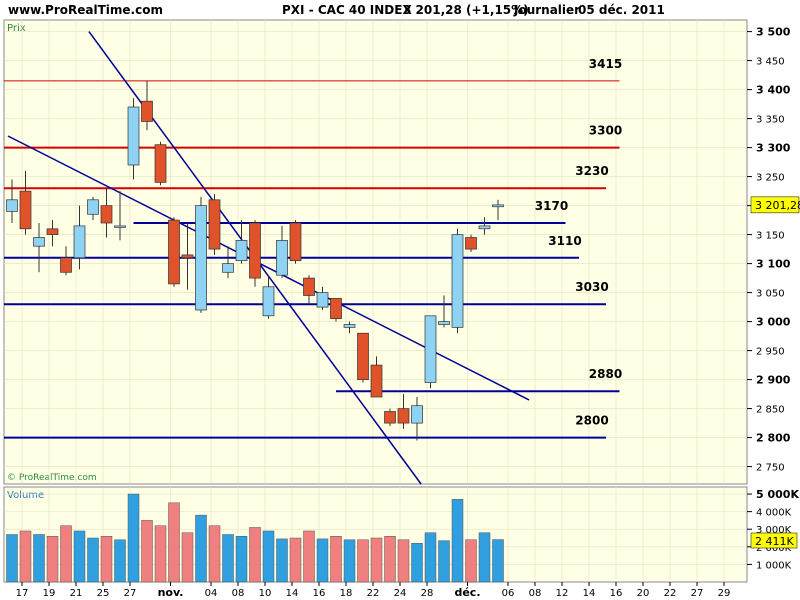 This screenshot has height=600, width=800. What do you see at coordinates (551, 206) in the screenshot?
I see `level-label: 3170` at bounding box center [551, 206].